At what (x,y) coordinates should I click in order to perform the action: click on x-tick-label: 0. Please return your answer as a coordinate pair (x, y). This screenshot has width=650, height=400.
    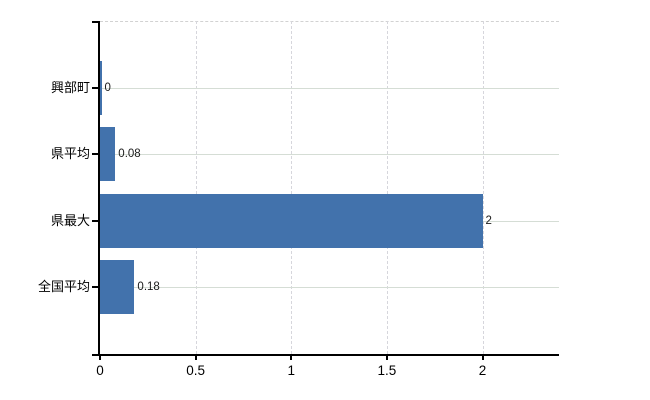
    Looking at the image, I should click on (100, 370).